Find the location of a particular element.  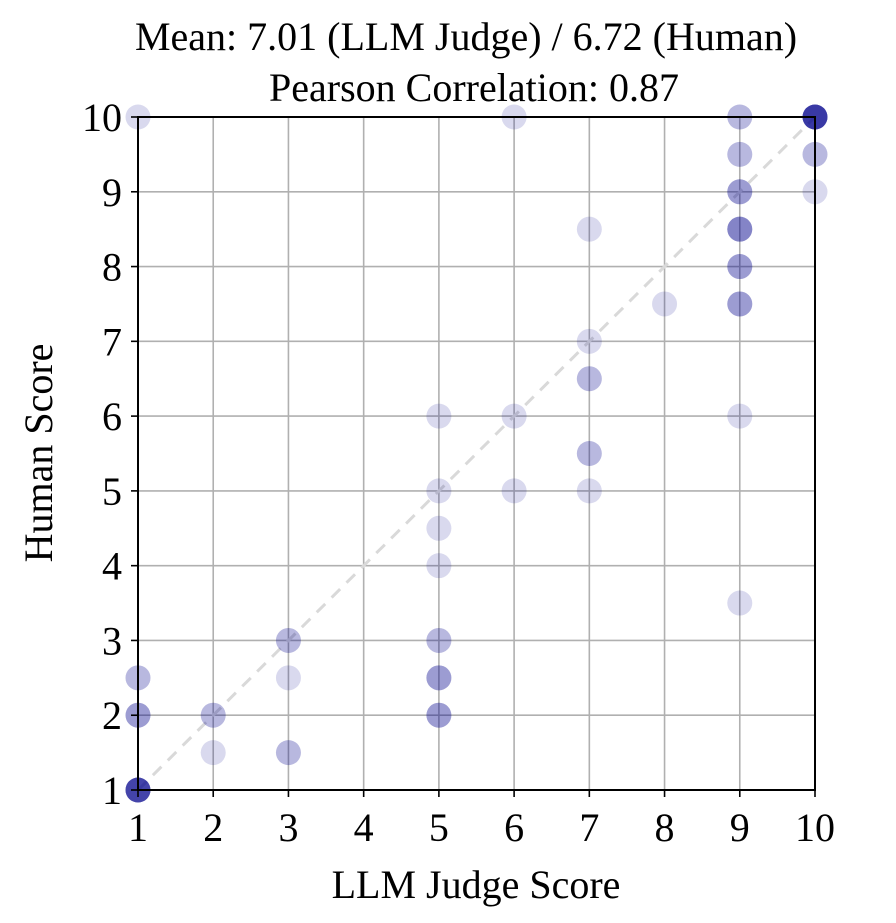

y-tick-label: 10 is located at coordinates (102, 117).